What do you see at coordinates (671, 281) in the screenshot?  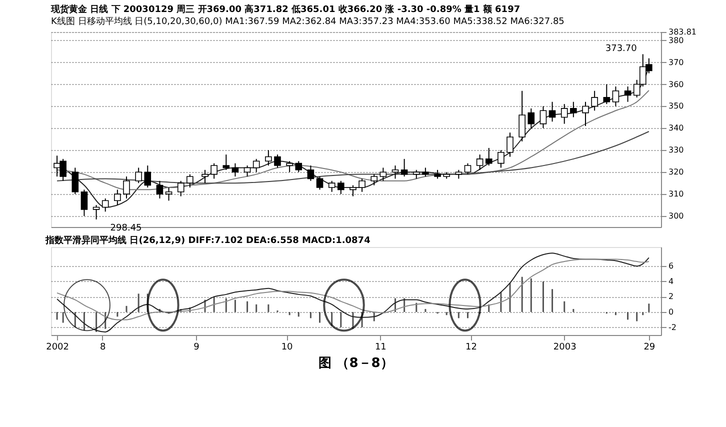 I see `y-tick-label: 4` at bounding box center [671, 281].